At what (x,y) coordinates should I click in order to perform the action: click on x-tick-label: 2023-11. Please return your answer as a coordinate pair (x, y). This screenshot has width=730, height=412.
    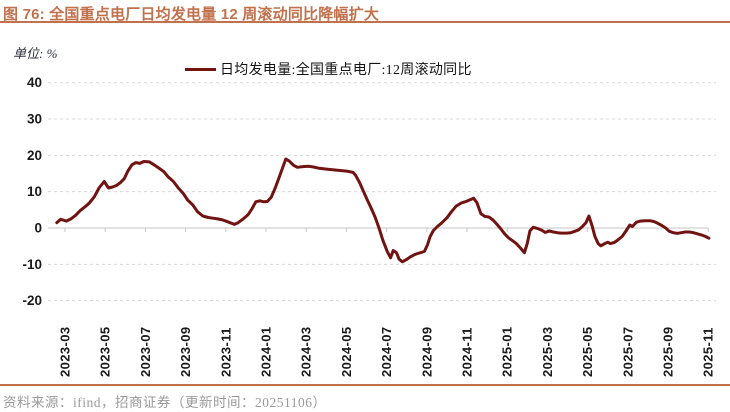
    Looking at the image, I should click on (225, 352).